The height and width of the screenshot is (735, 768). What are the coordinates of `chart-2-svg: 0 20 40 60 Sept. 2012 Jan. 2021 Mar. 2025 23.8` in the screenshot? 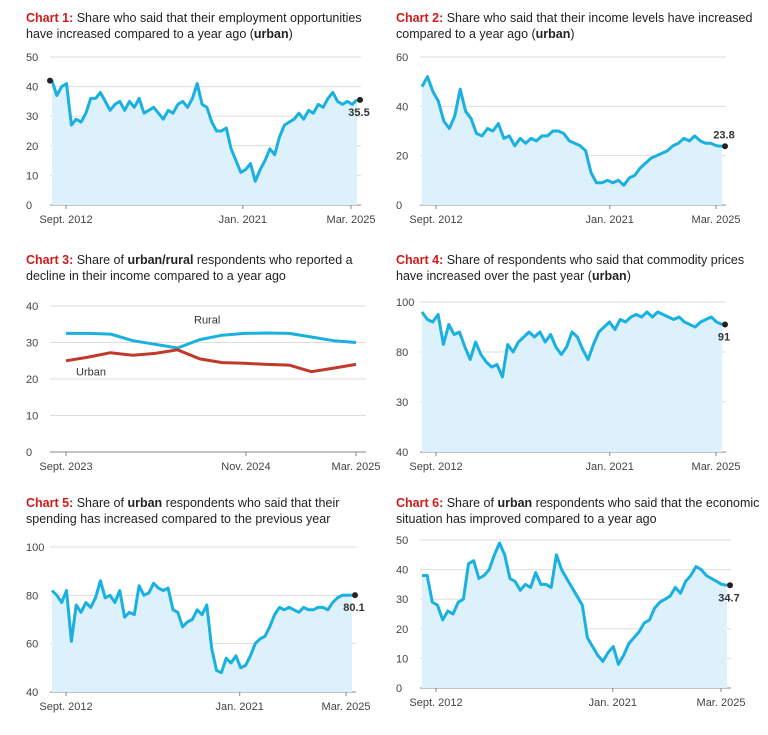 It's located at (568, 139).